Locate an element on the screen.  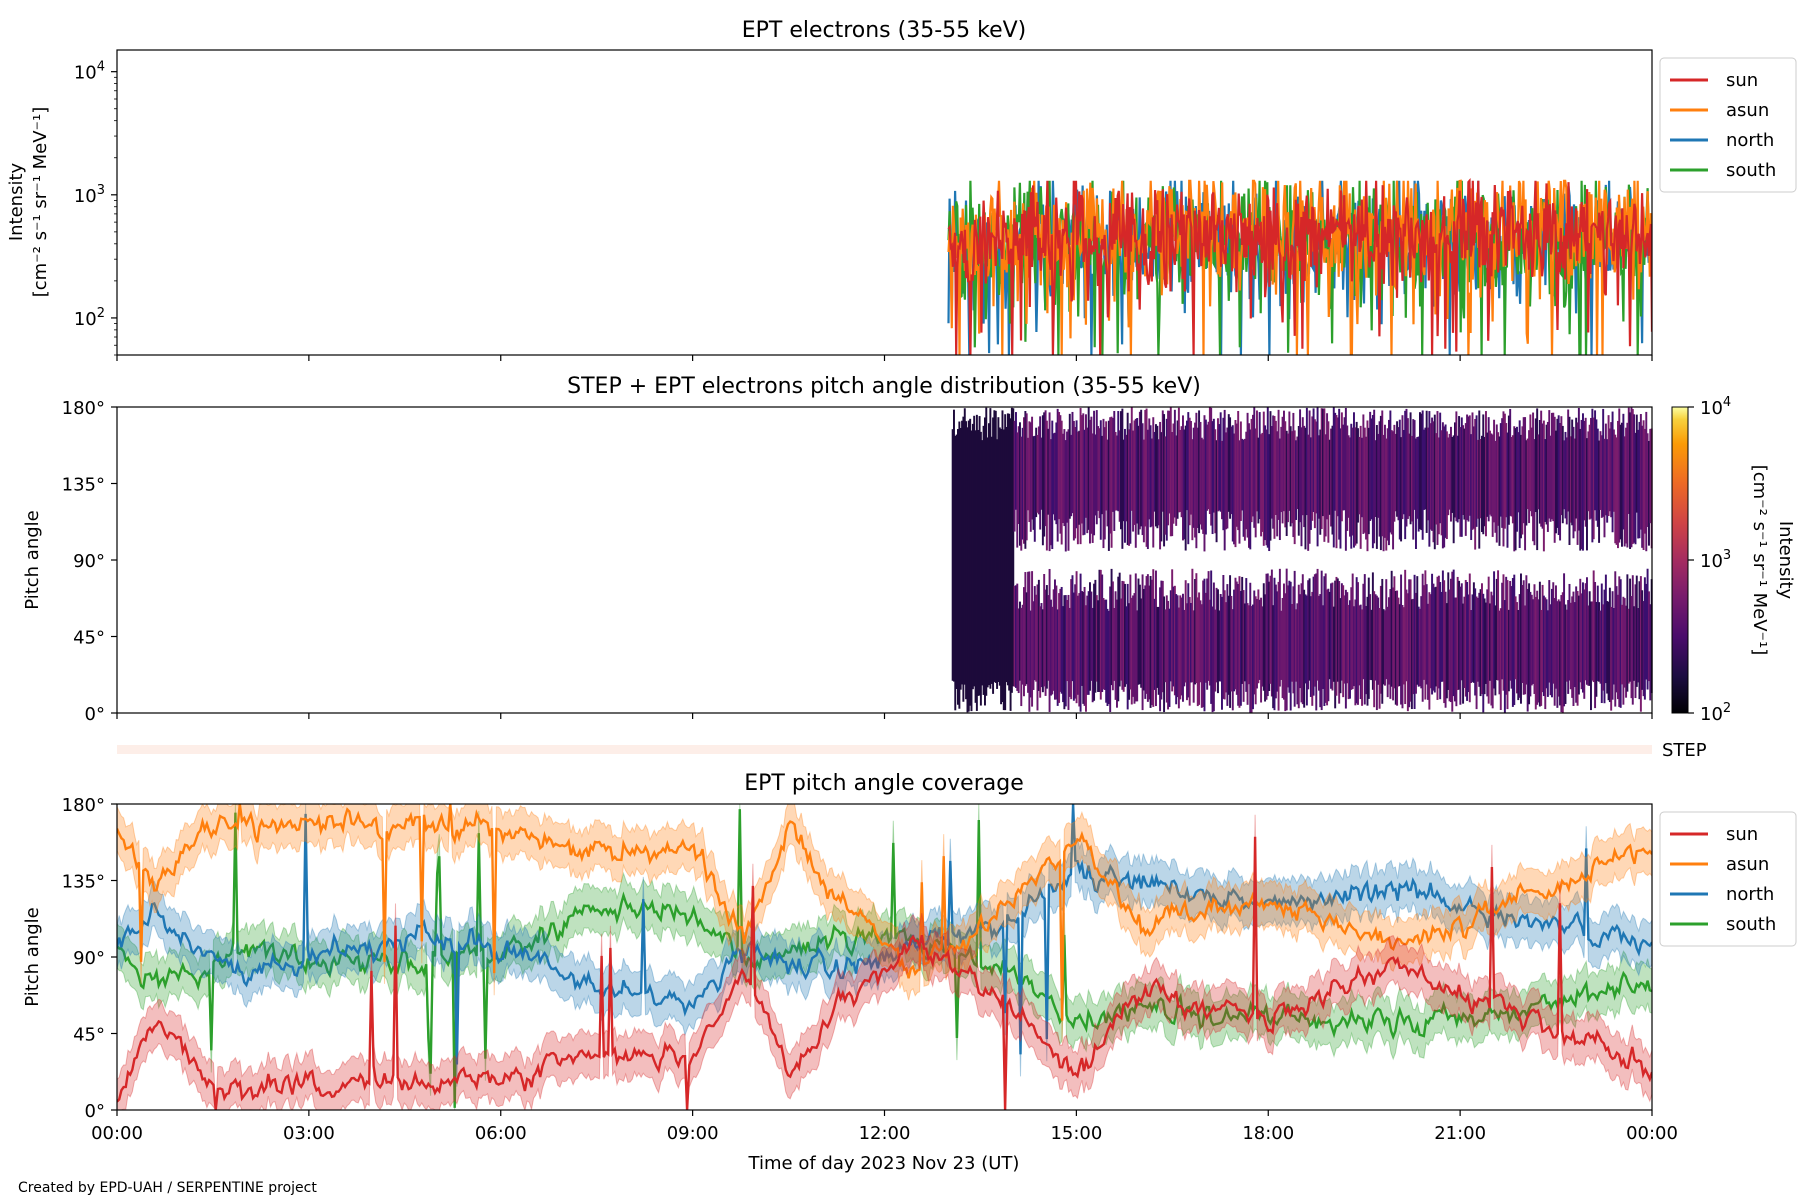
intensity-legend: sun asun north south is located at coordinates (1728, 125).